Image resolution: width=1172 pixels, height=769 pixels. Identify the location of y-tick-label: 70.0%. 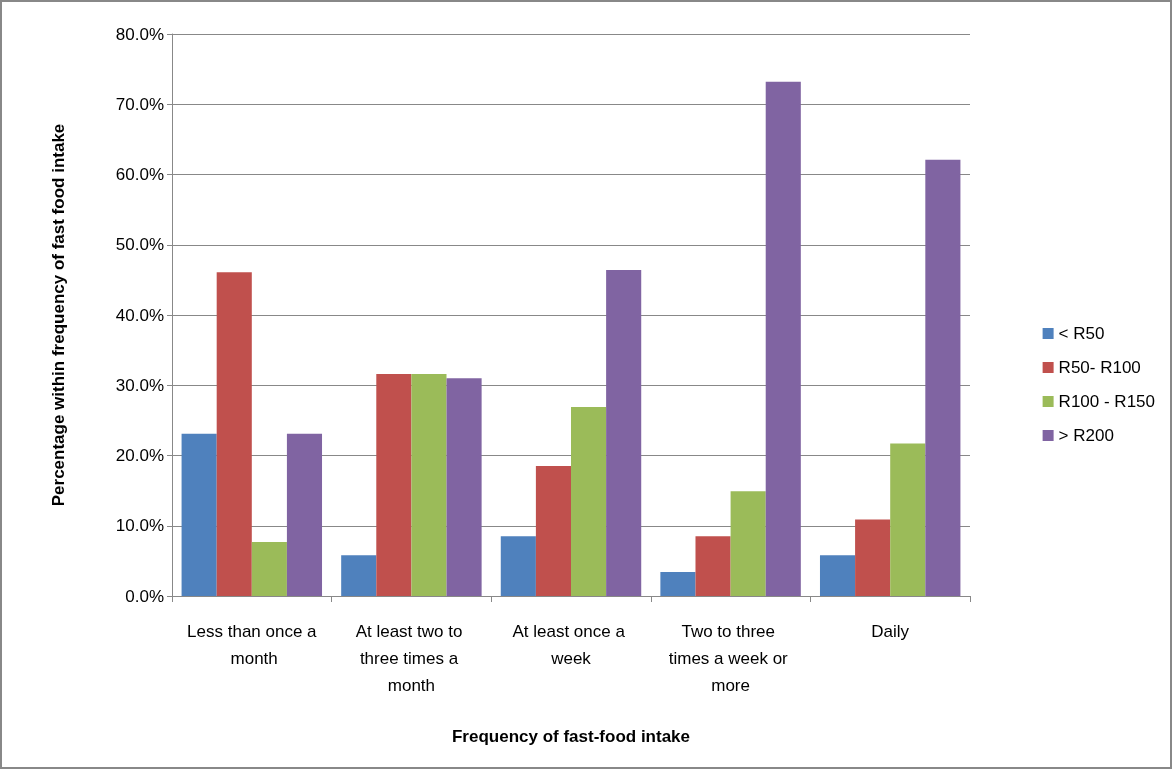
(139, 104).